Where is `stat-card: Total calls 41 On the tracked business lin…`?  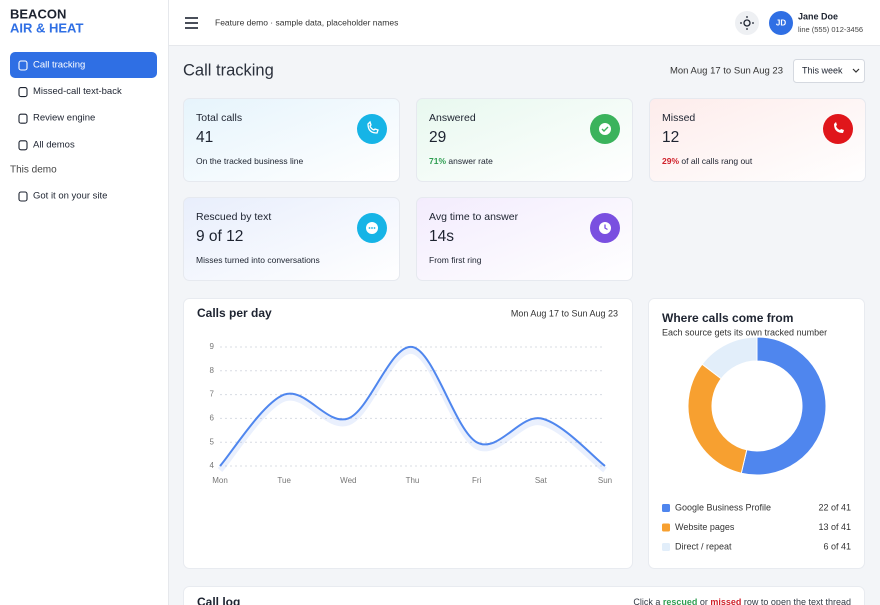 stat-card: Total calls 41 On the tracked business lin… is located at coordinates (291, 140).